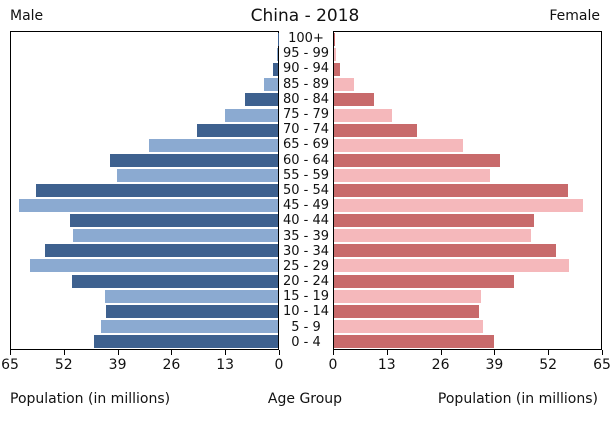 The image size is (610, 425). I want to click on age-group-label: 80 - 84, so click(306, 99).